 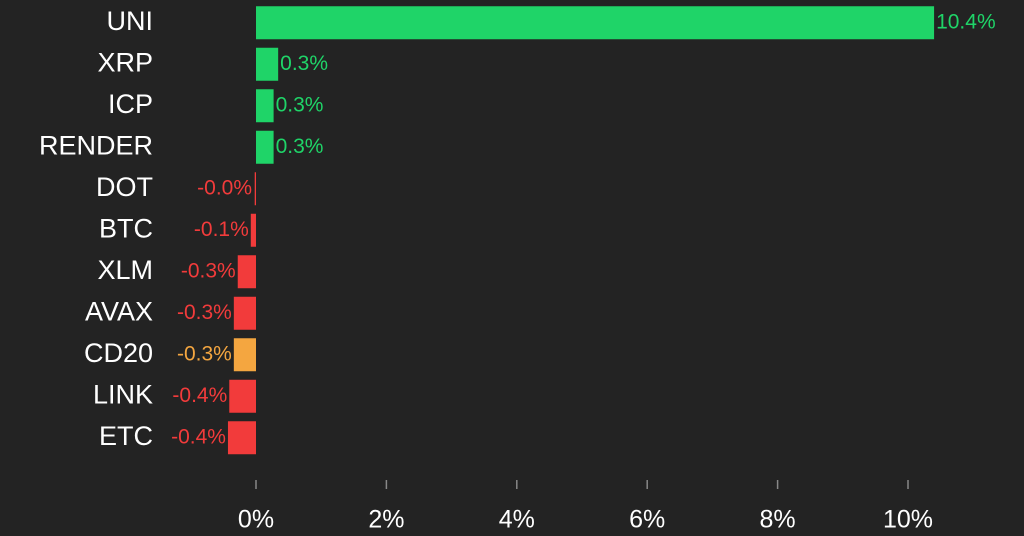 What do you see at coordinates (96, 145) in the screenshot?
I see `category-label: RENDER` at bounding box center [96, 145].